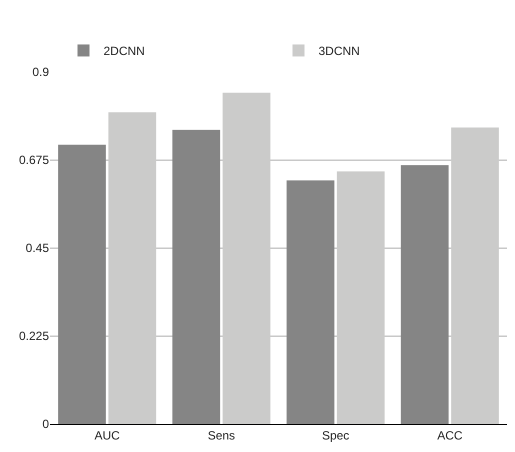  Describe the element at coordinates (450, 435) in the screenshot. I see `x-tick-label: ACC` at that location.